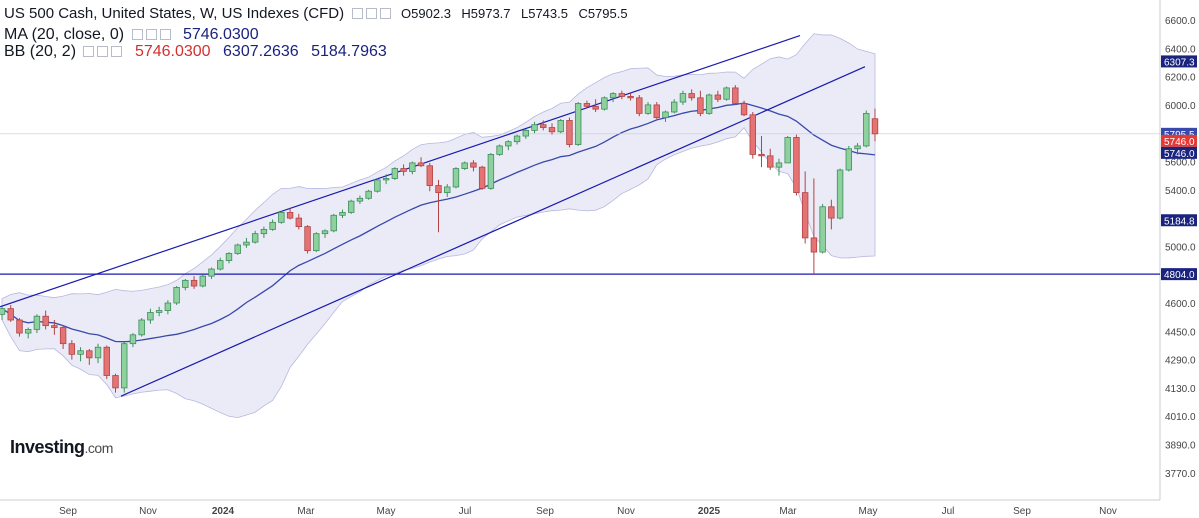 The image size is (1199, 518). I want to click on ohlc-close: C5795.5, so click(603, 13).